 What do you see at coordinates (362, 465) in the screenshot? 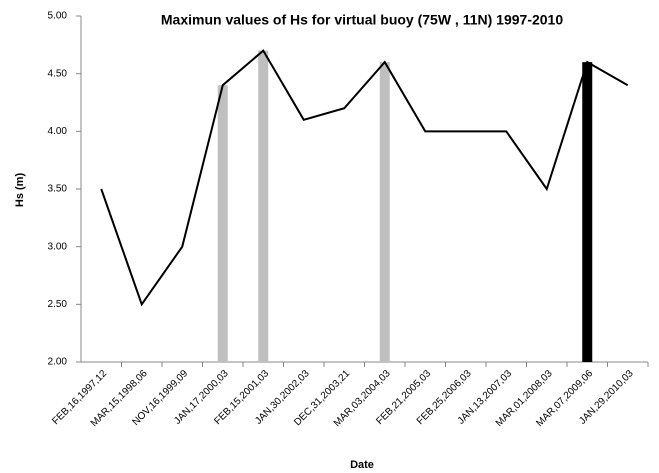
I see `x-axis-label: Date` at bounding box center [362, 465].